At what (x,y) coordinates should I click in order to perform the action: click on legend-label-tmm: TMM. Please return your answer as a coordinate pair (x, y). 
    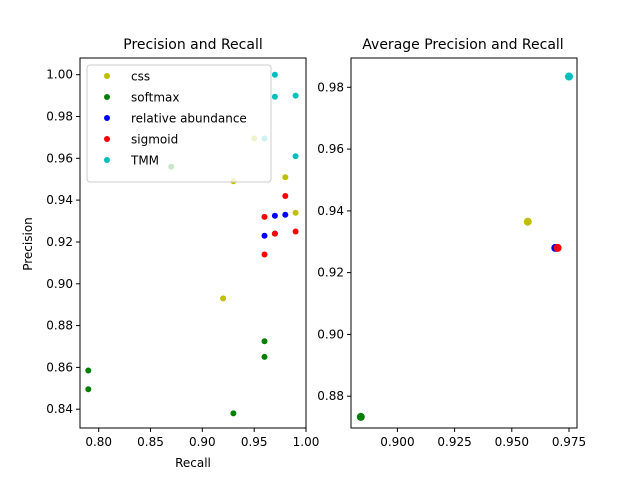
    Looking at the image, I should click on (144, 161).